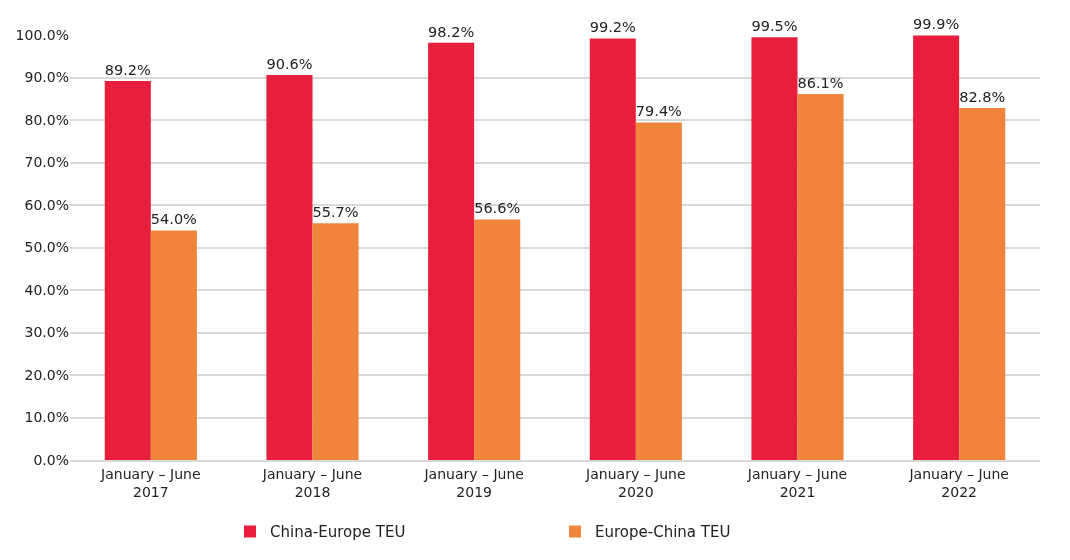  Describe the element at coordinates (936, 24) in the screenshot. I see `data-label: 99.9%` at that location.